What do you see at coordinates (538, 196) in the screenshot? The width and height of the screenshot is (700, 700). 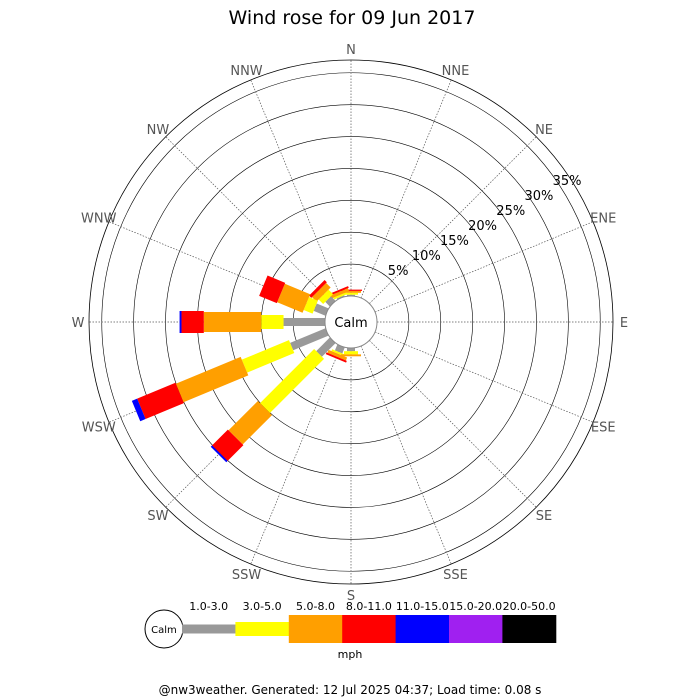 I see `ring-label-6: 30%` at bounding box center [538, 196].